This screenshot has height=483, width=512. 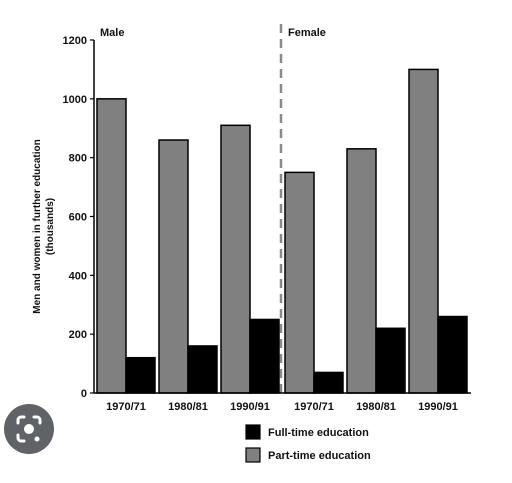 What do you see at coordinates (78, 276) in the screenshot?
I see `y-tick-label: 400` at bounding box center [78, 276].